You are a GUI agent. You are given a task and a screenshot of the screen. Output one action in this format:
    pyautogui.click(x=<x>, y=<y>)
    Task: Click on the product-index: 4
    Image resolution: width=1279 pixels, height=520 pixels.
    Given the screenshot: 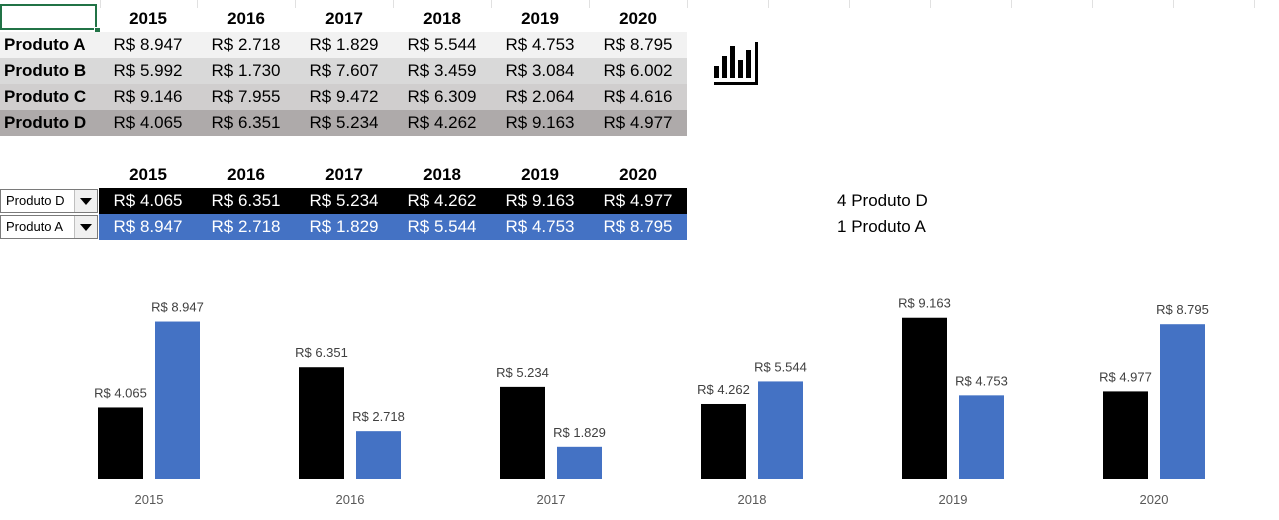 What is the action you would take?
    pyautogui.click(x=842, y=200)
    